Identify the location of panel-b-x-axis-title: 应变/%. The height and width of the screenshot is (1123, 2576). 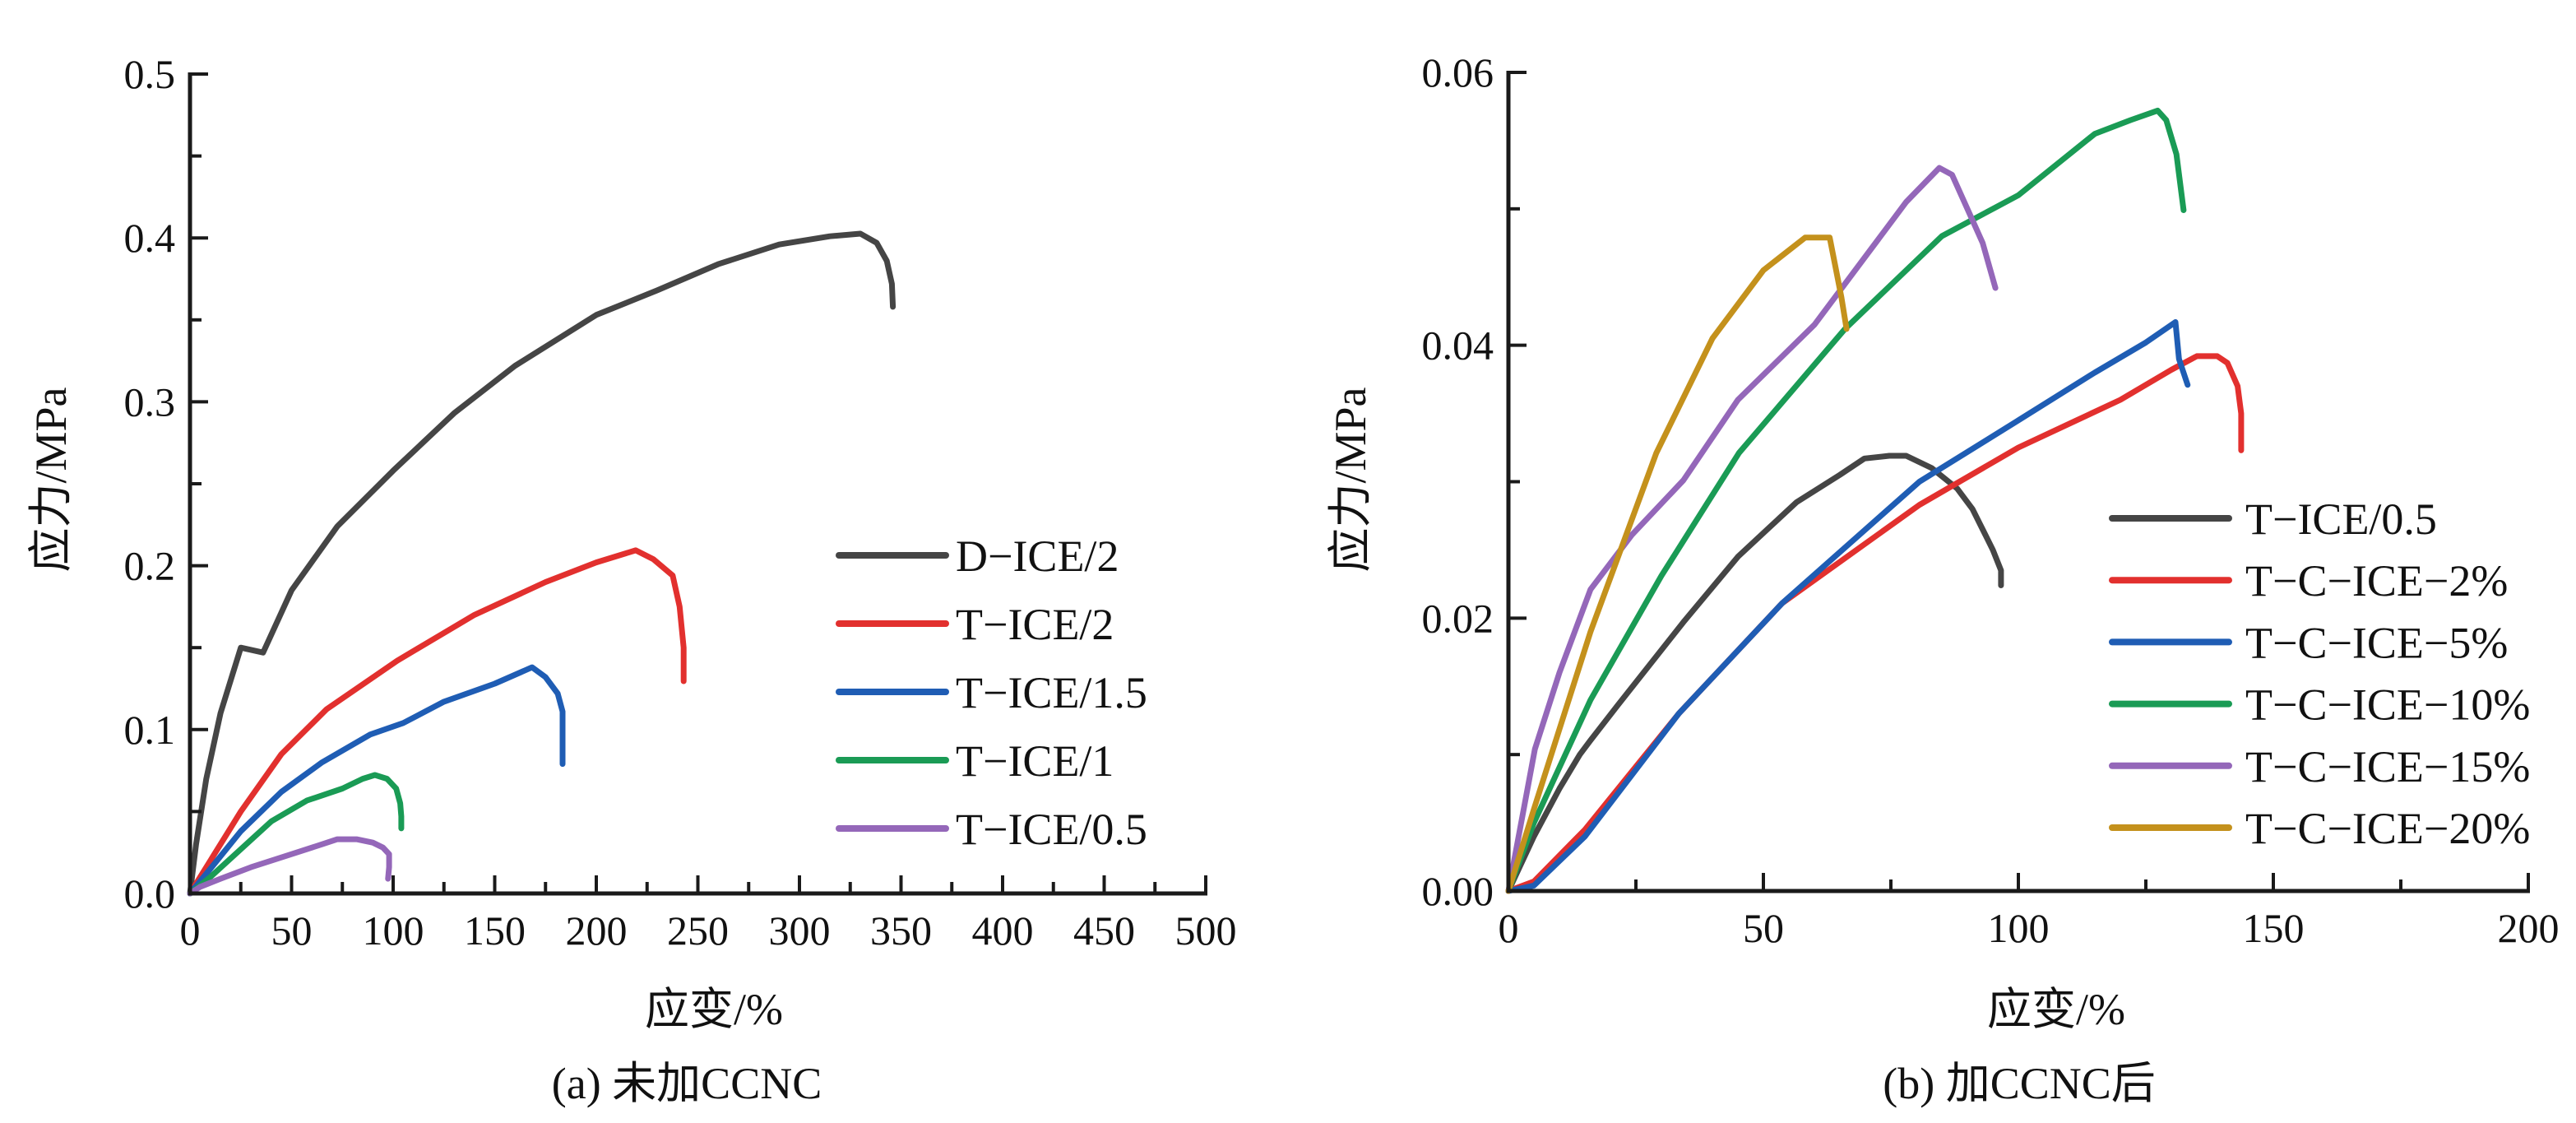
(2056, 1009).